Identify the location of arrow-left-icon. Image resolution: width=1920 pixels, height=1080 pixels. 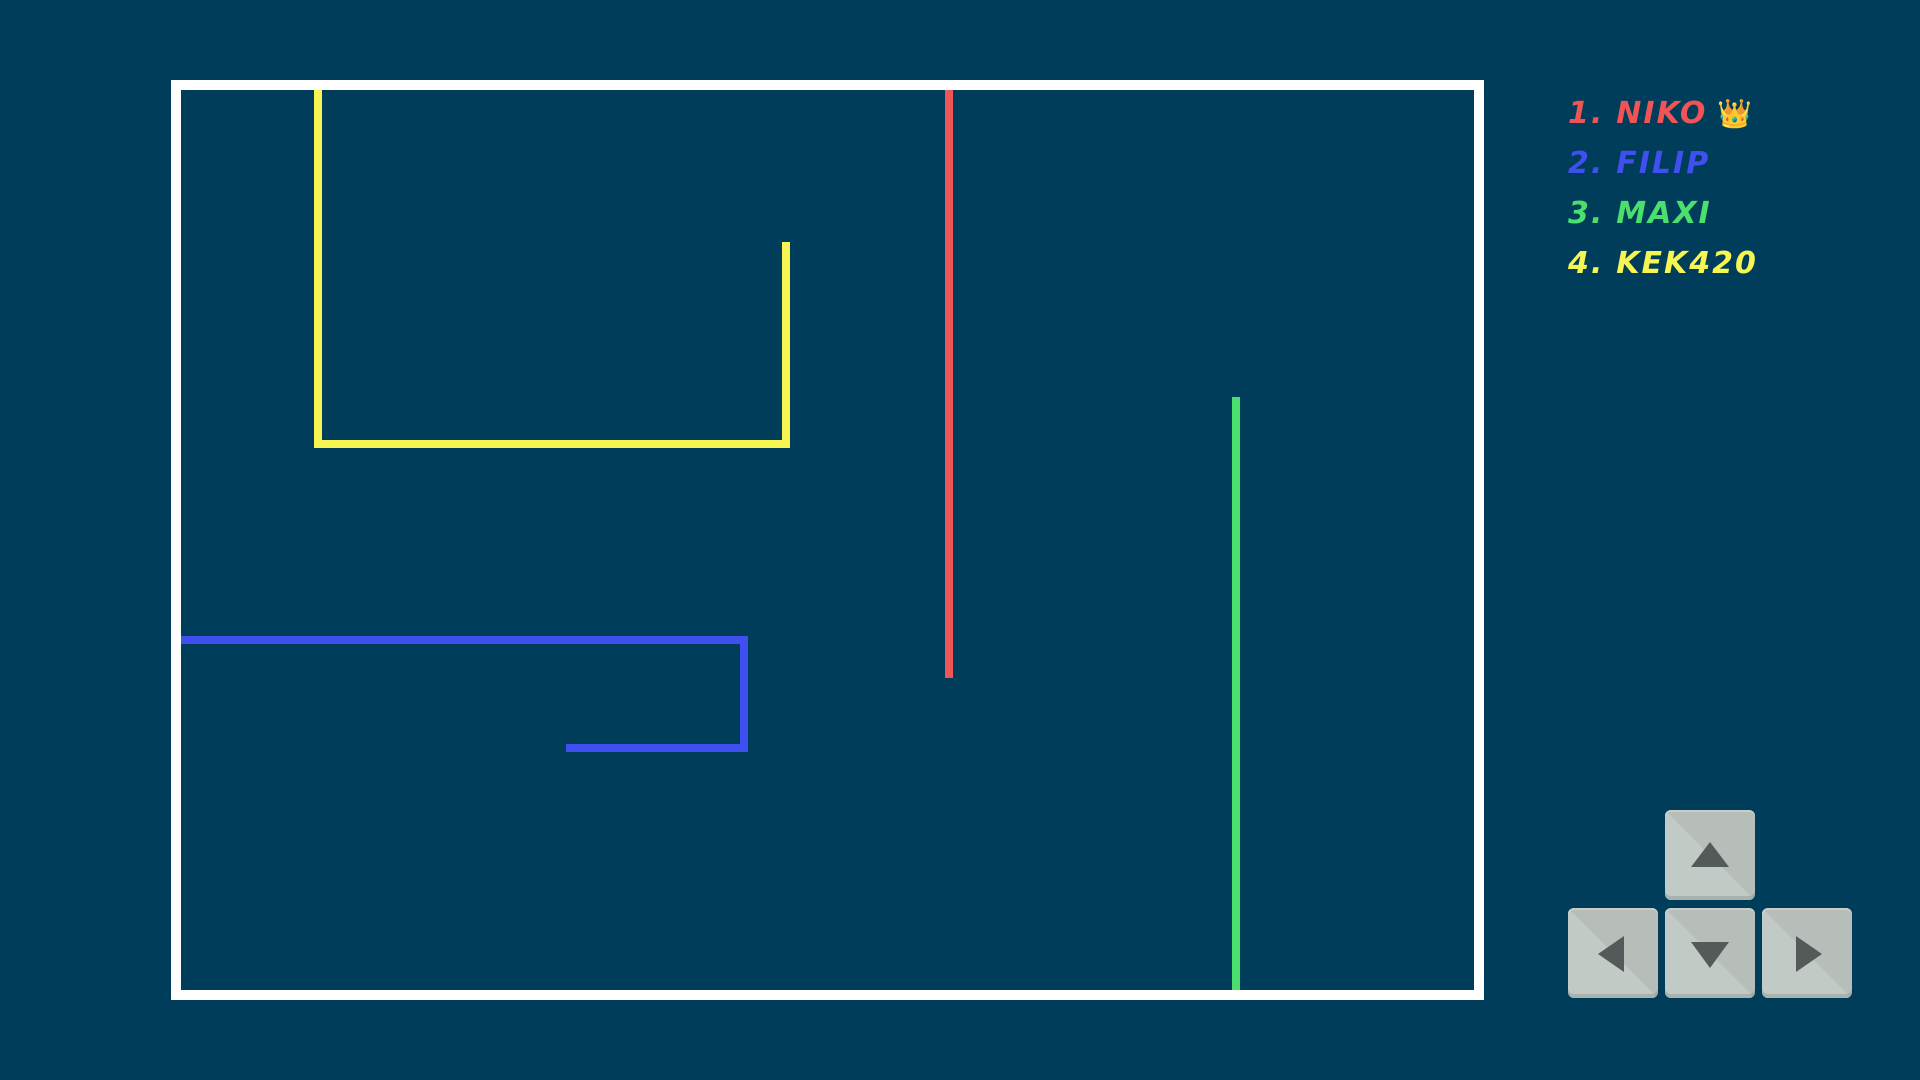
(1611, 954).